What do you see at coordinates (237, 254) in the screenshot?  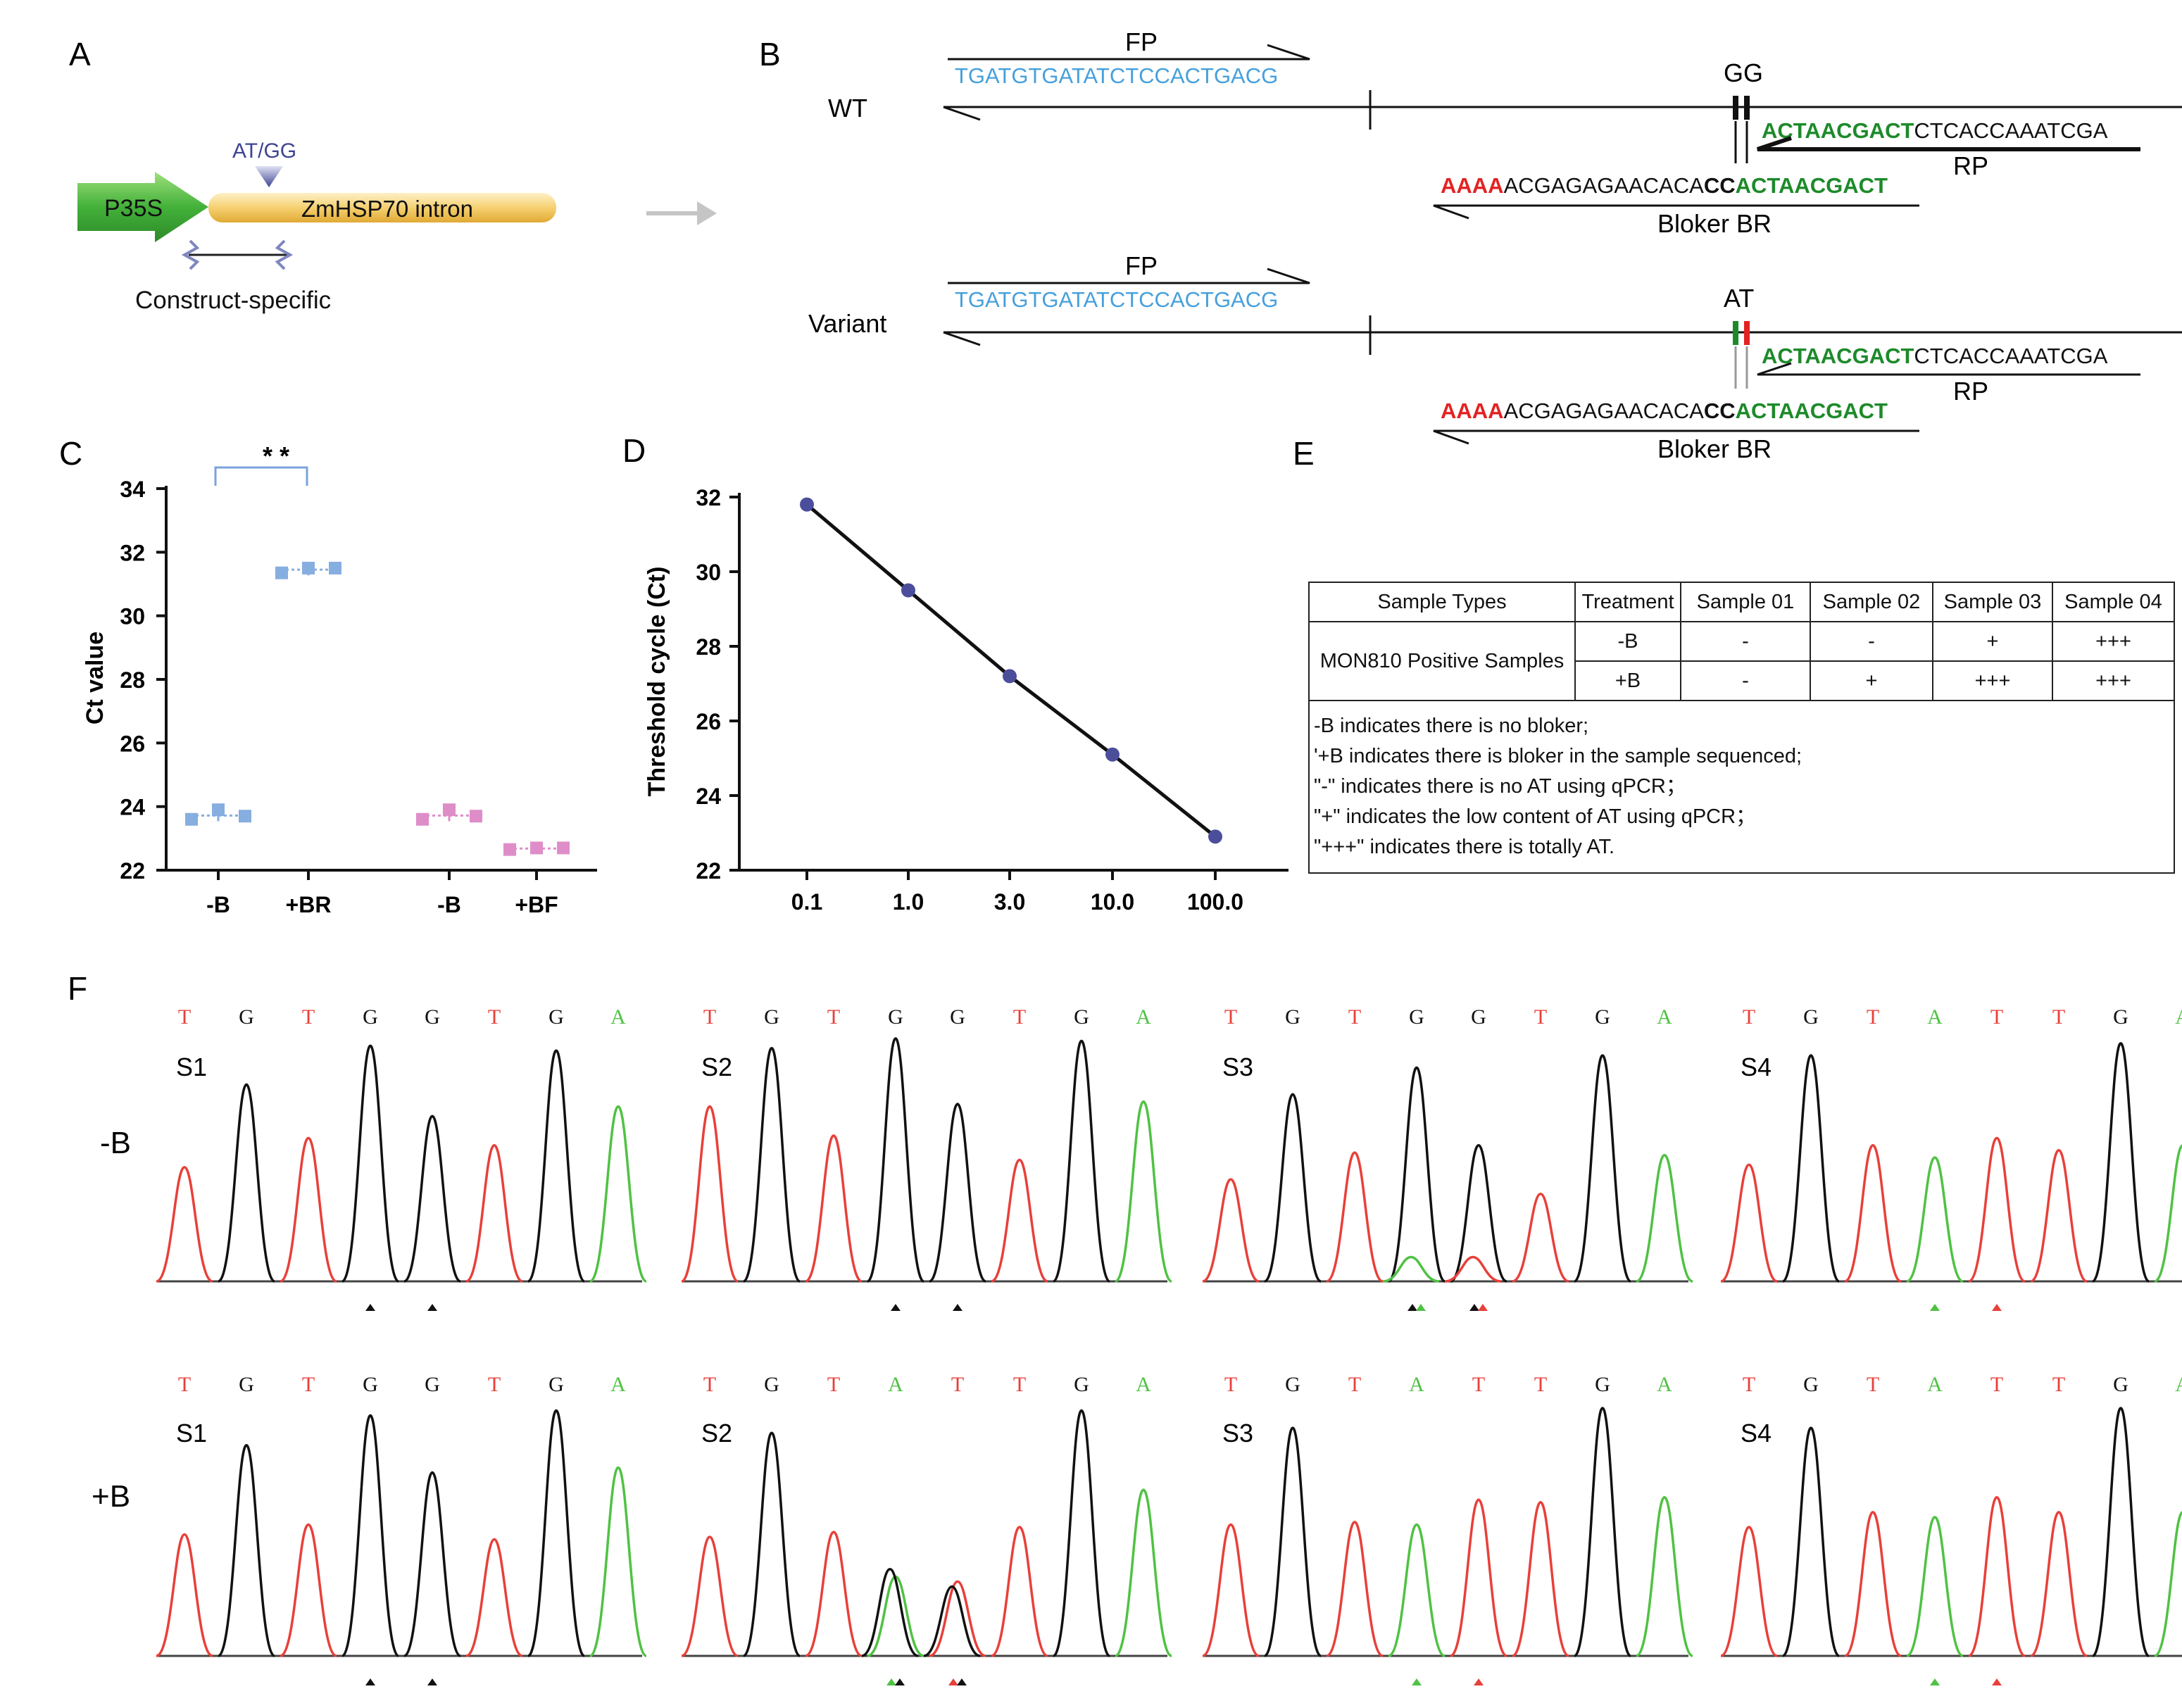 I see `construct-primers-icon` at bounding box center [237, 254].